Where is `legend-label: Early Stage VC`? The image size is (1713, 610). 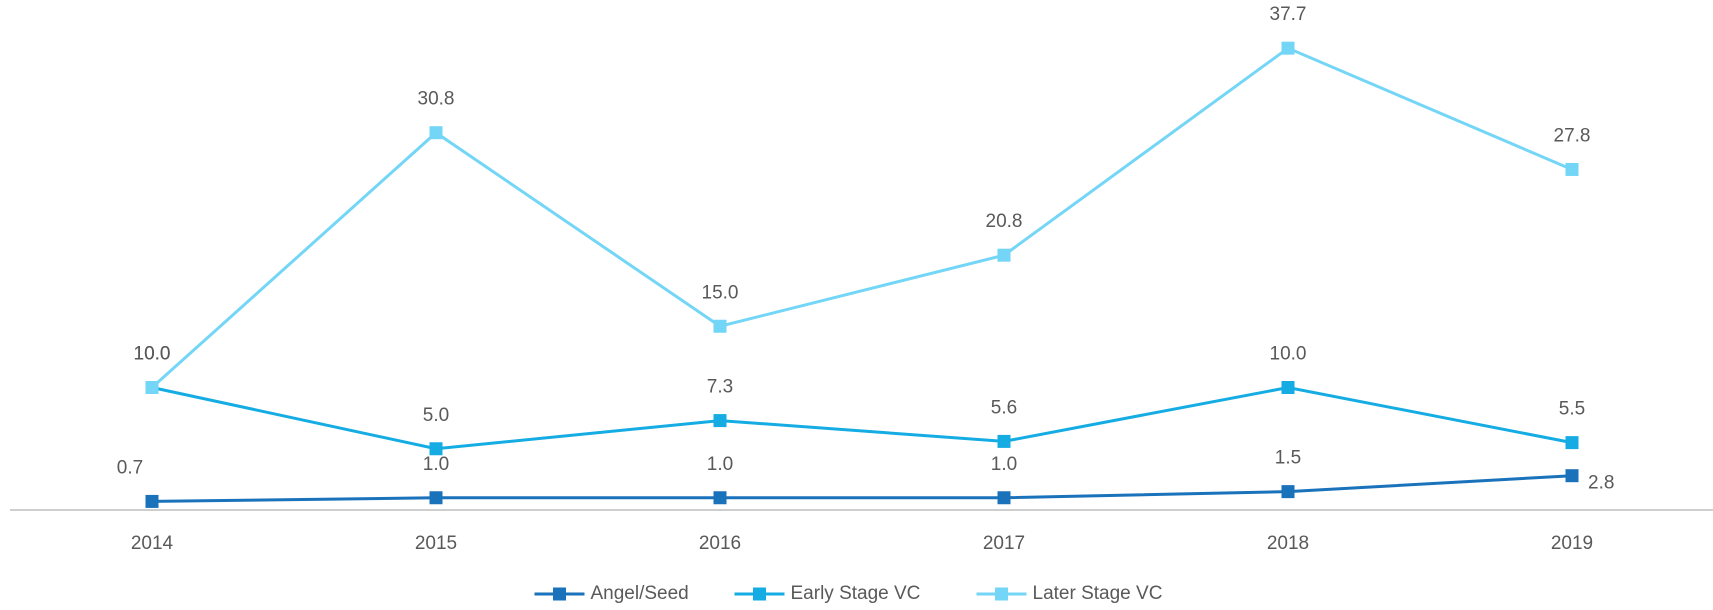
legend-label: Early Stage VC is located at coordinates (856, 593).